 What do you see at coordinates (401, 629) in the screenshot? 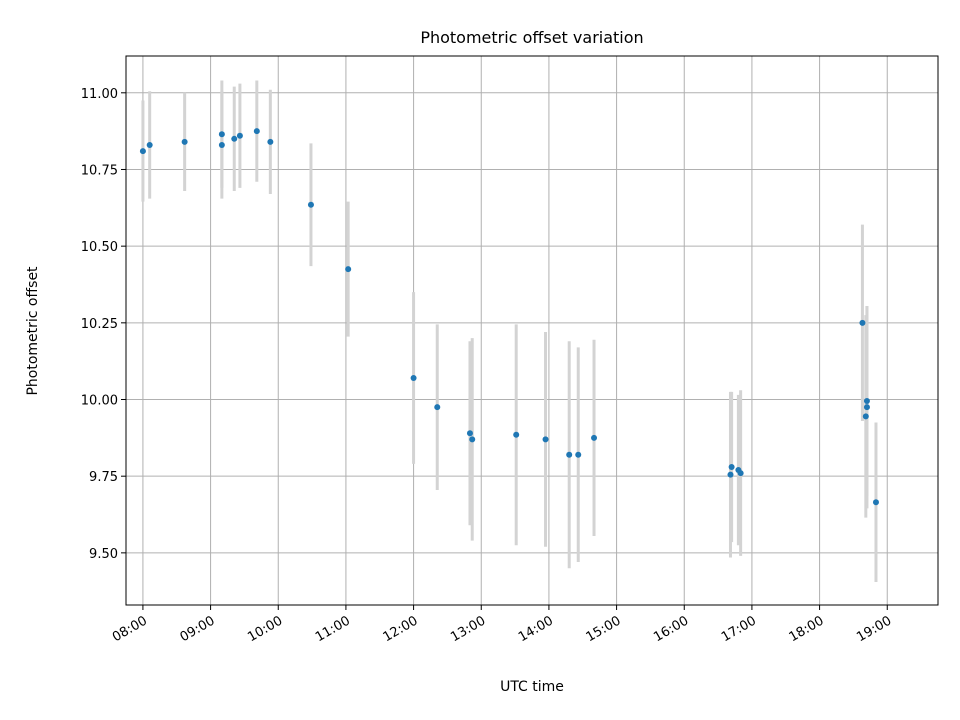
I see `x-tick-label: 12:00` at bounding box center [401, 629].